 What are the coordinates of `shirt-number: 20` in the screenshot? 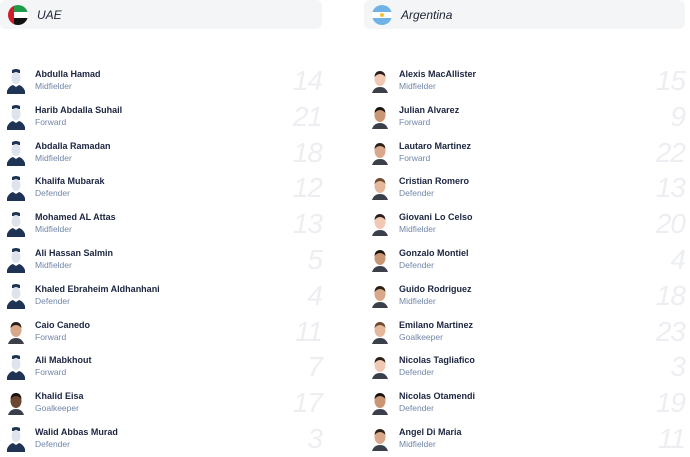 It's located at (670, 224).